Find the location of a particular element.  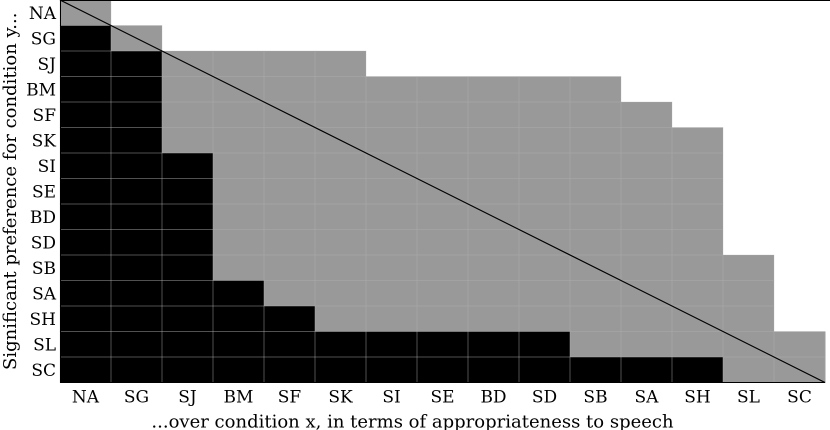

x-tick-labels: NA SG SJ BM SF SK SI SE BD SD SB SA SH SL SC is located at coordinates (442, 398).